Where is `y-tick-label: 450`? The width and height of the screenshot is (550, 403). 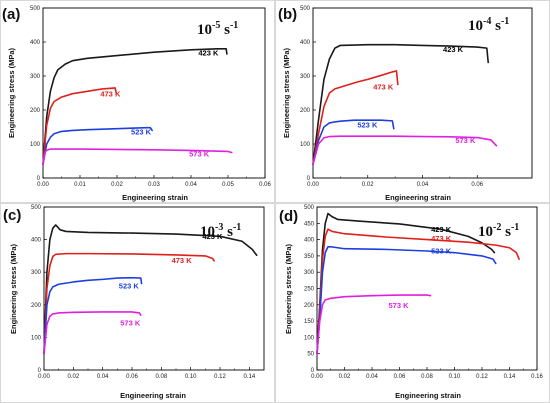
y-tick-label: 450 is located at coordinates (309, 224).